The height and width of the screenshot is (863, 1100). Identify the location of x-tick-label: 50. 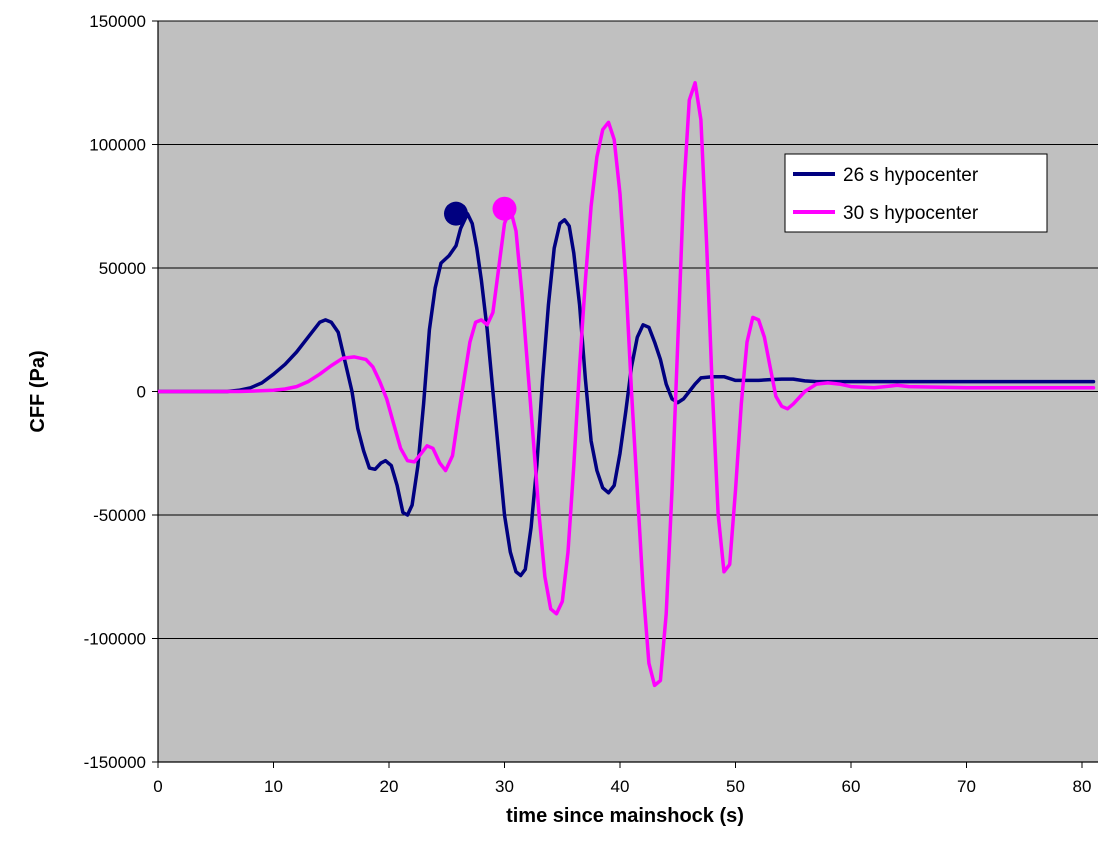
(735, 786).